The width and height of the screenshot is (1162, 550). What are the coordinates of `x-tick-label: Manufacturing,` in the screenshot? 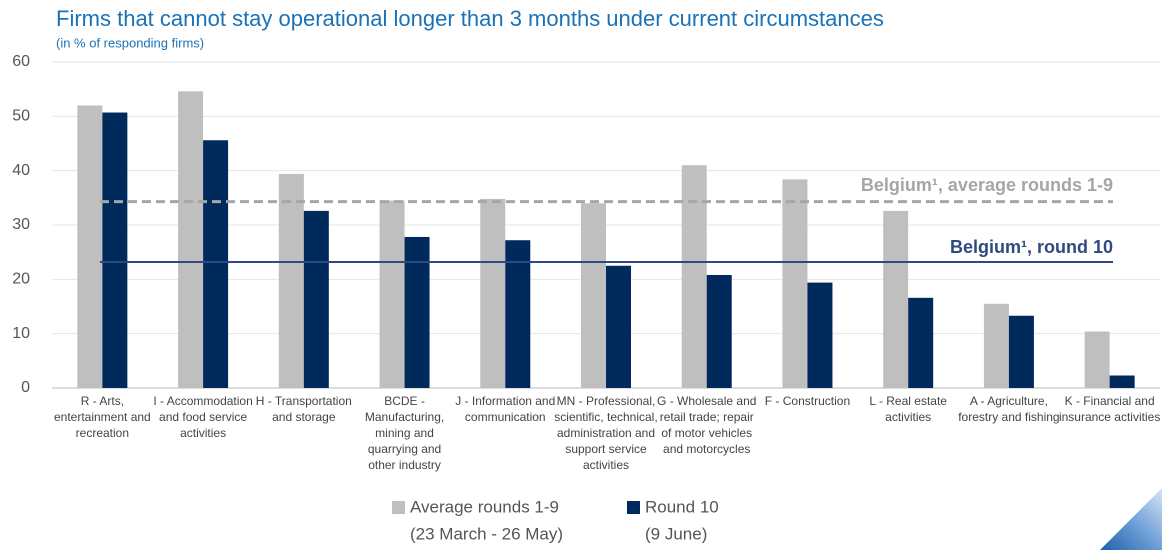 It's located at (404, 417).